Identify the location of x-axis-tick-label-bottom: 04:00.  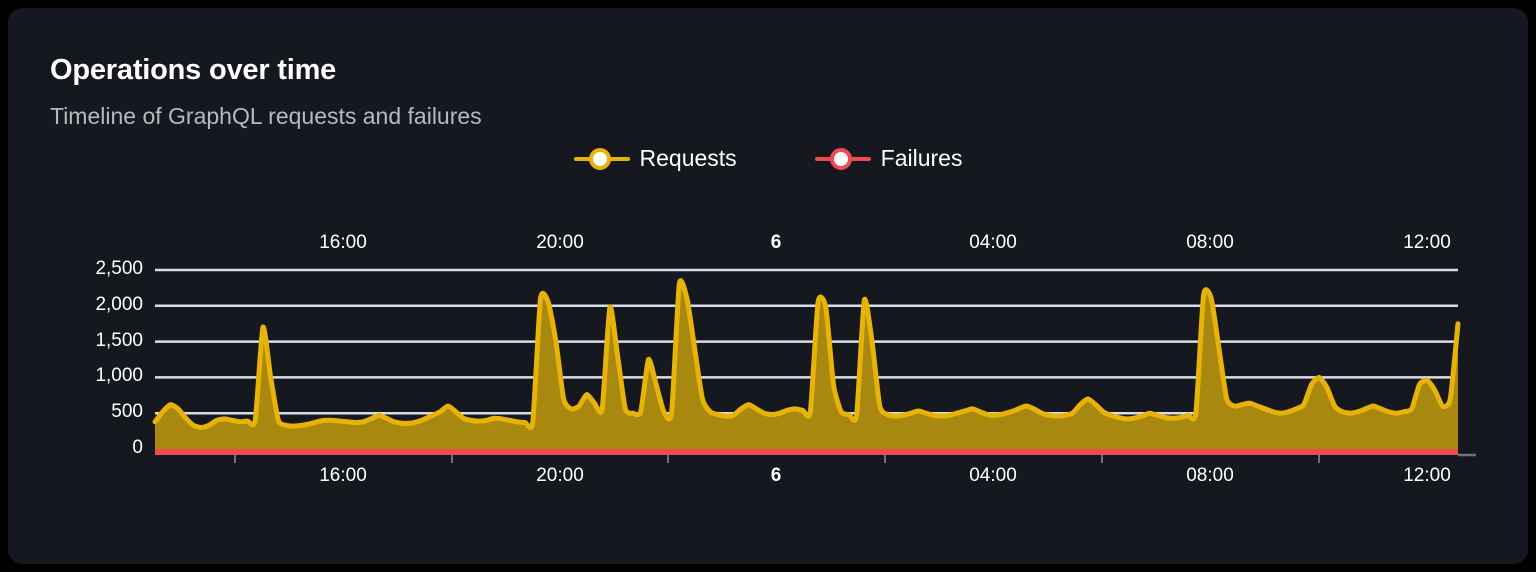
(993, 475).